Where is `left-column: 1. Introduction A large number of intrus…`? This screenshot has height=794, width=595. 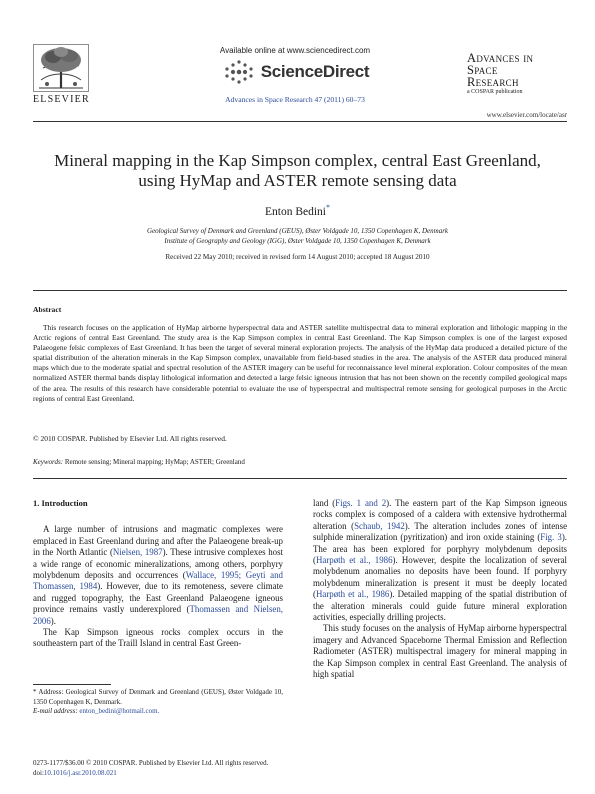
left-column: 1. Introduction A large number of intrus… is located at coordinates (158, 574).